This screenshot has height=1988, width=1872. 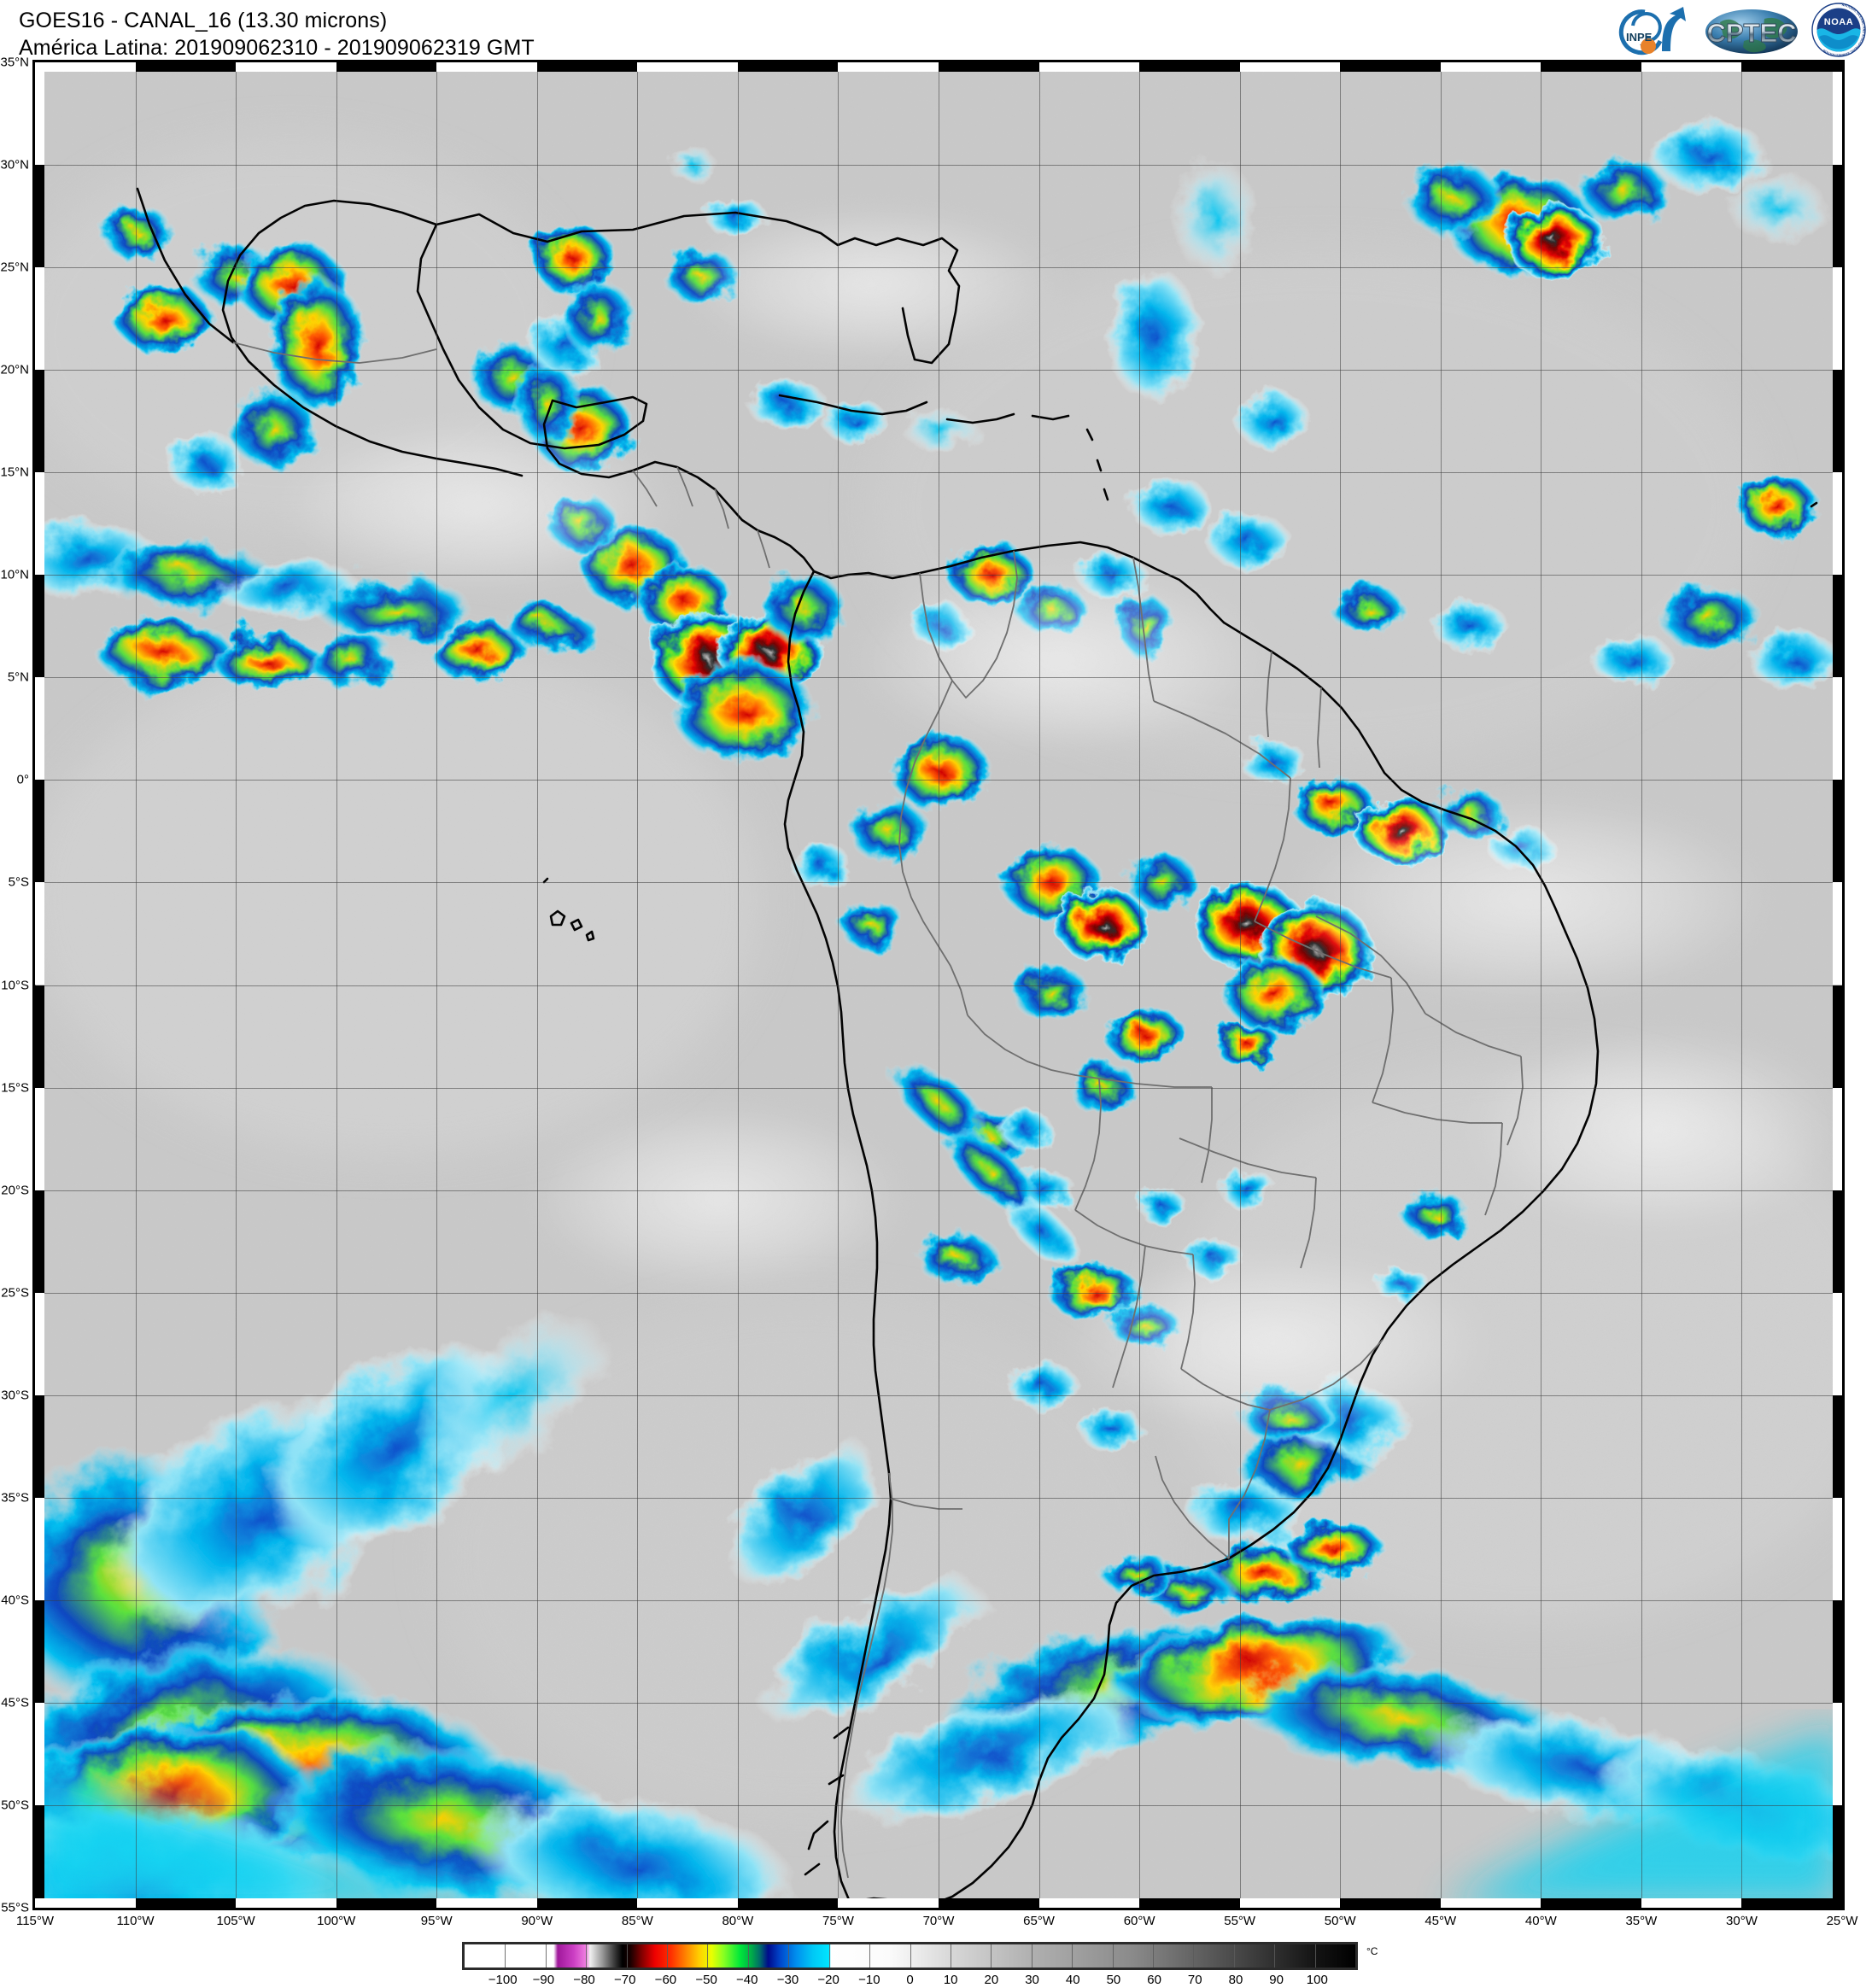 I want to click on lat-tick-label: 5°N, so click(x=18, y=677).